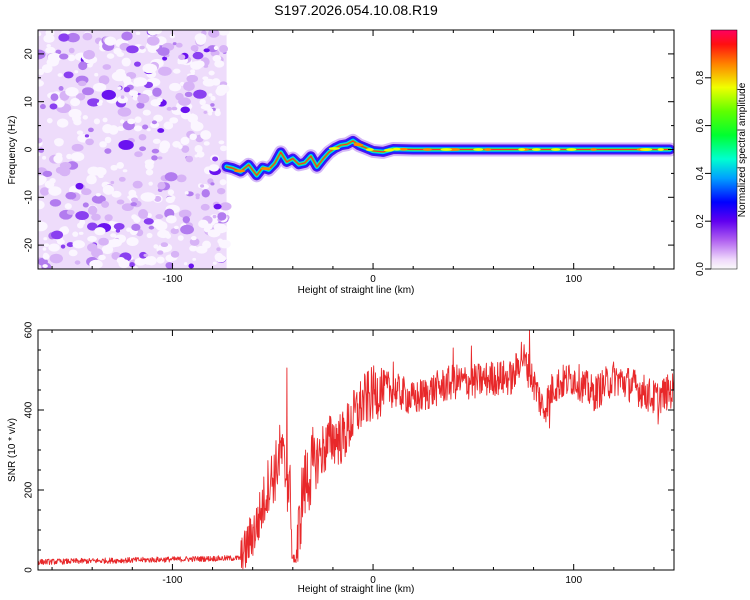 The height and width of the screenshot is (600, 750). I want to click on x-tick-label: 0, so click(373, 279).